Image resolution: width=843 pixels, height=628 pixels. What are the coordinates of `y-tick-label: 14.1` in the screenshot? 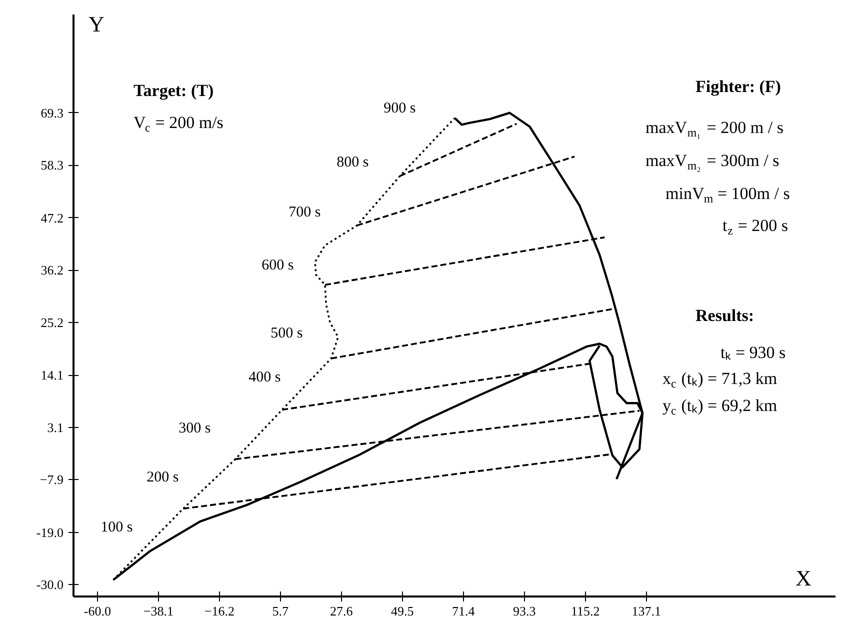 It's located at (52, 375).